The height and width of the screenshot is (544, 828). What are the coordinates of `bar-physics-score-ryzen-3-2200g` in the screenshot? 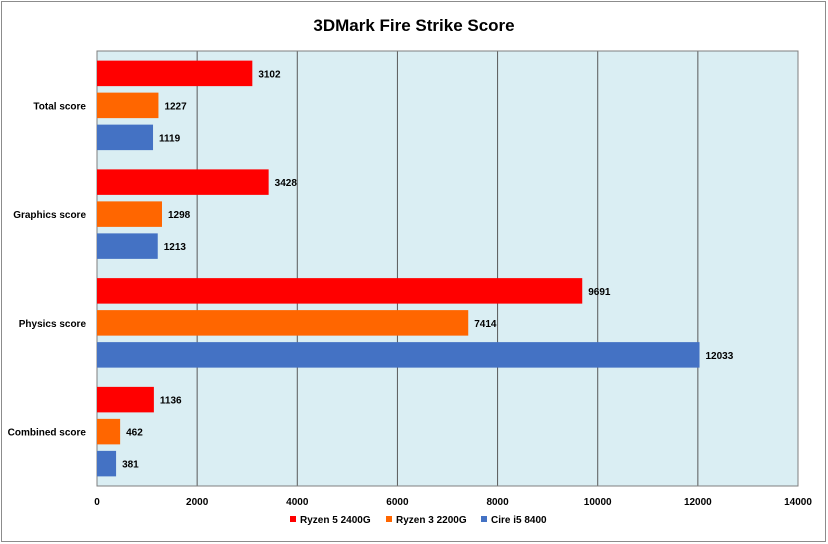 It's located at (283, 323).